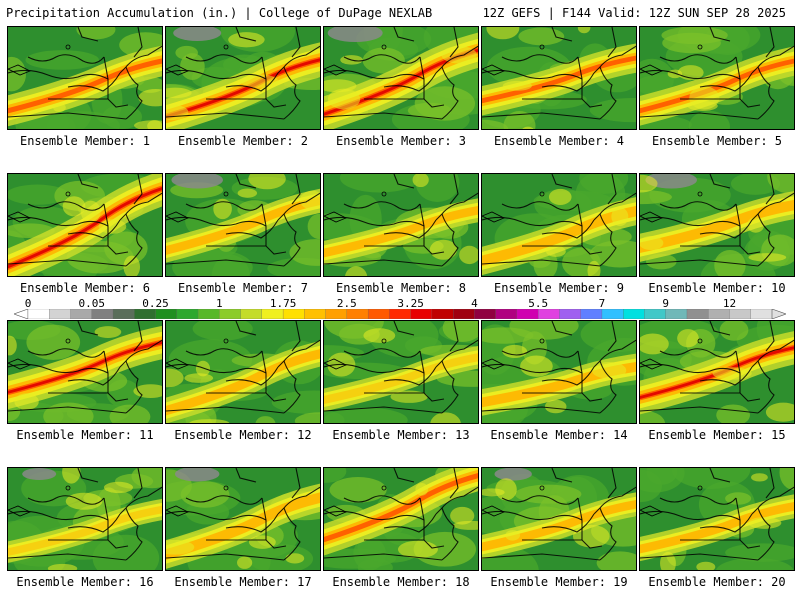  What do you see at coordinates (243, 435) in the screenshot?
I see `ensemble-member-label: Ensemble Member: 12` at bounding box center [243, 435].